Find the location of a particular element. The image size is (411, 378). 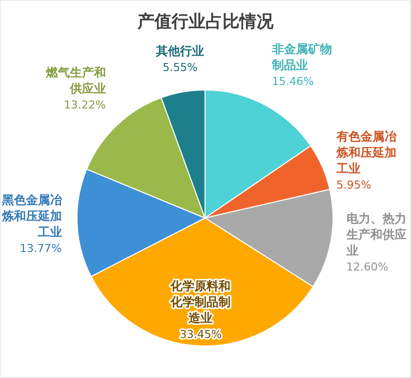

data-label: 12.60% is located at coordinates (367, 267).